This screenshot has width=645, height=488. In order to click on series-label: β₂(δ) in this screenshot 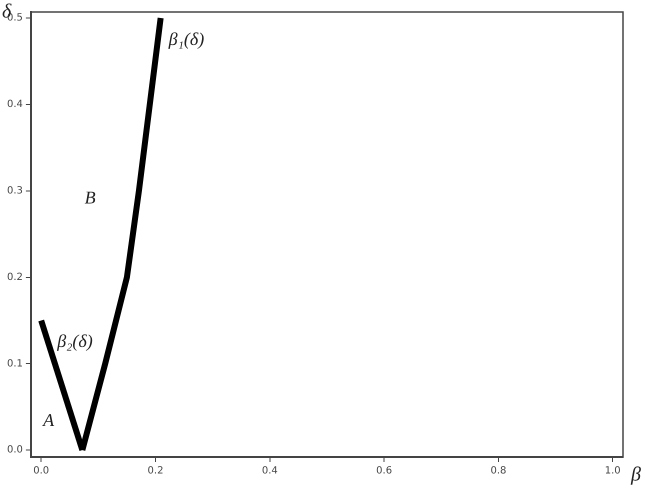, I will do `click(74, 341)`.